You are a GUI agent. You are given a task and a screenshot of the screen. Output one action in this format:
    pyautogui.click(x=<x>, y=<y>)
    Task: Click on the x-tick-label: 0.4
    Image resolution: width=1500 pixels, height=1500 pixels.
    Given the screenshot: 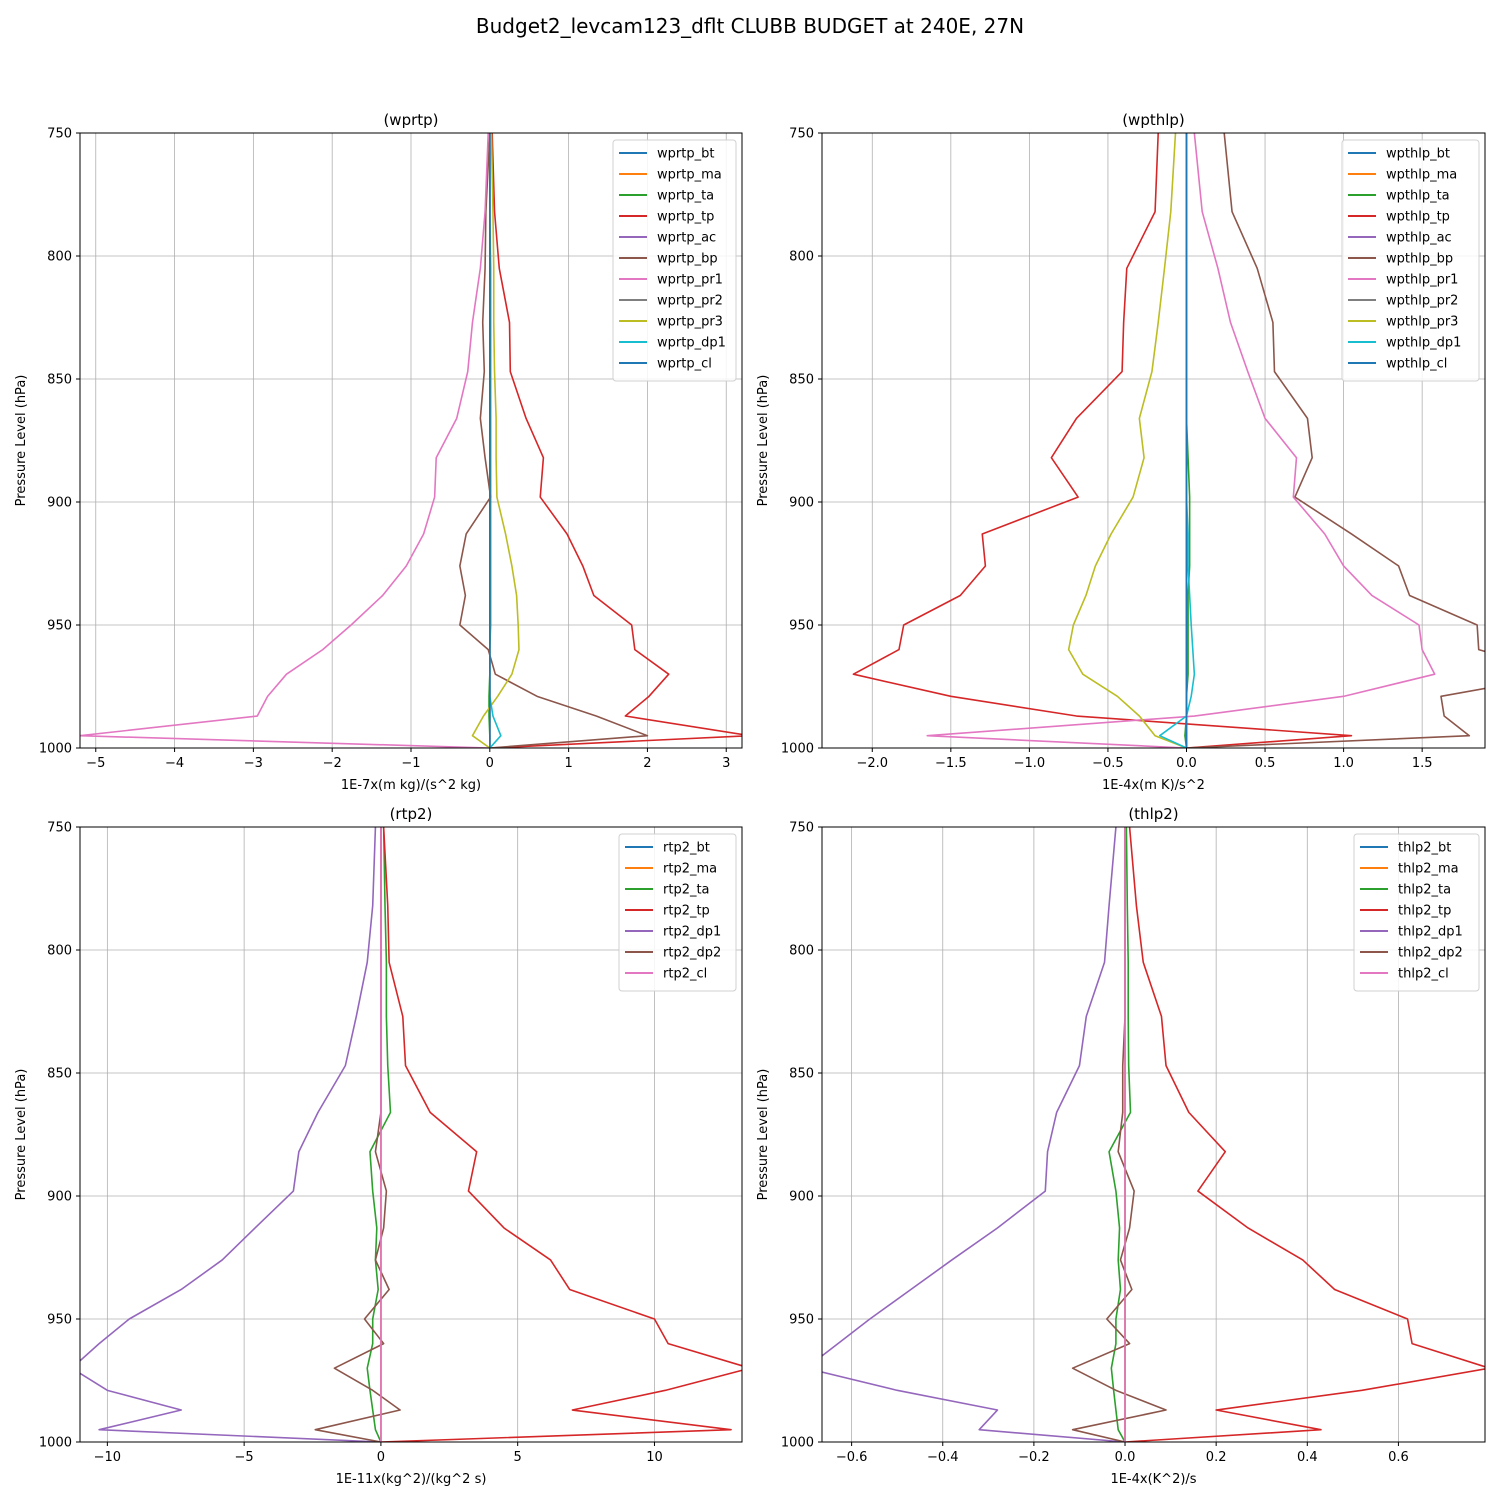 What is the action you would take?
    pyautogui.click(x=1307, y=1457)
    